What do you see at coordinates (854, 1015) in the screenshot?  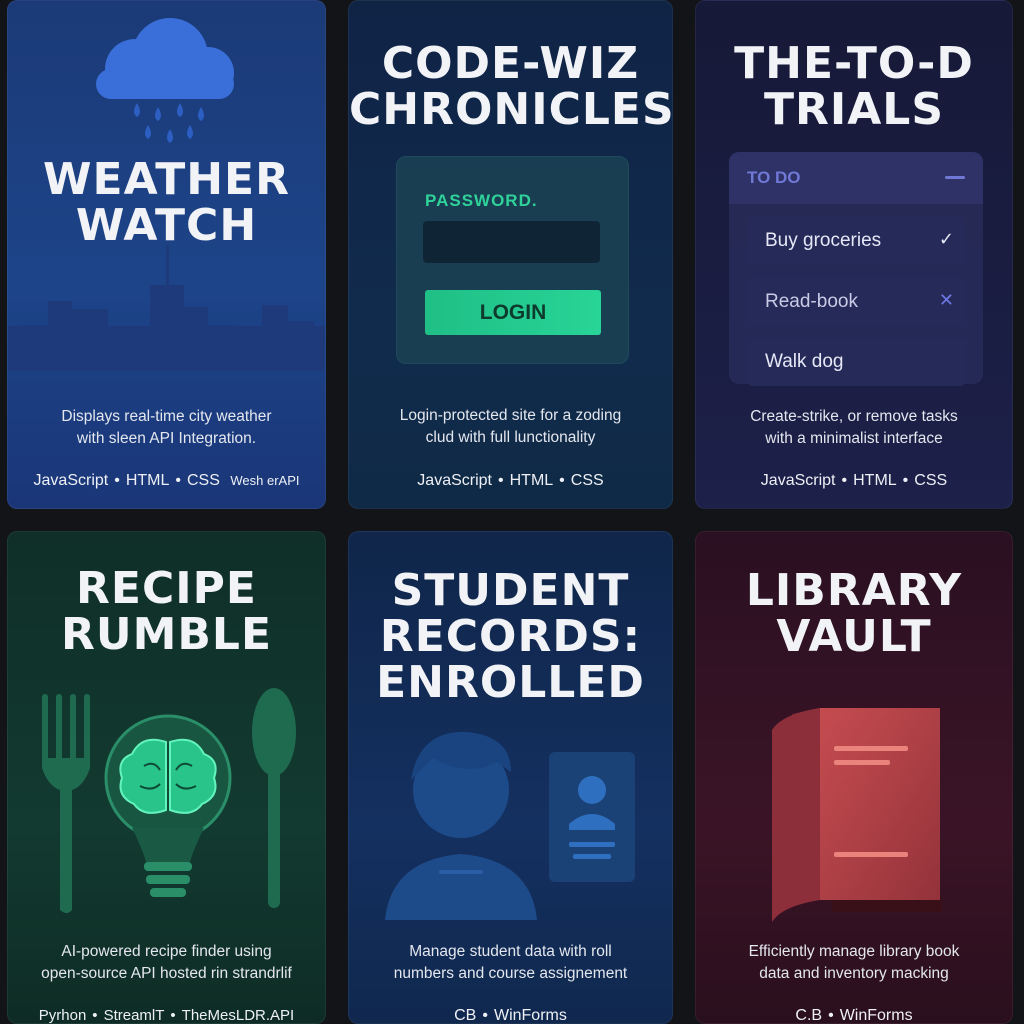 I see `tech-stack: C.B • WinForms` at bounding box center [854, 1015].